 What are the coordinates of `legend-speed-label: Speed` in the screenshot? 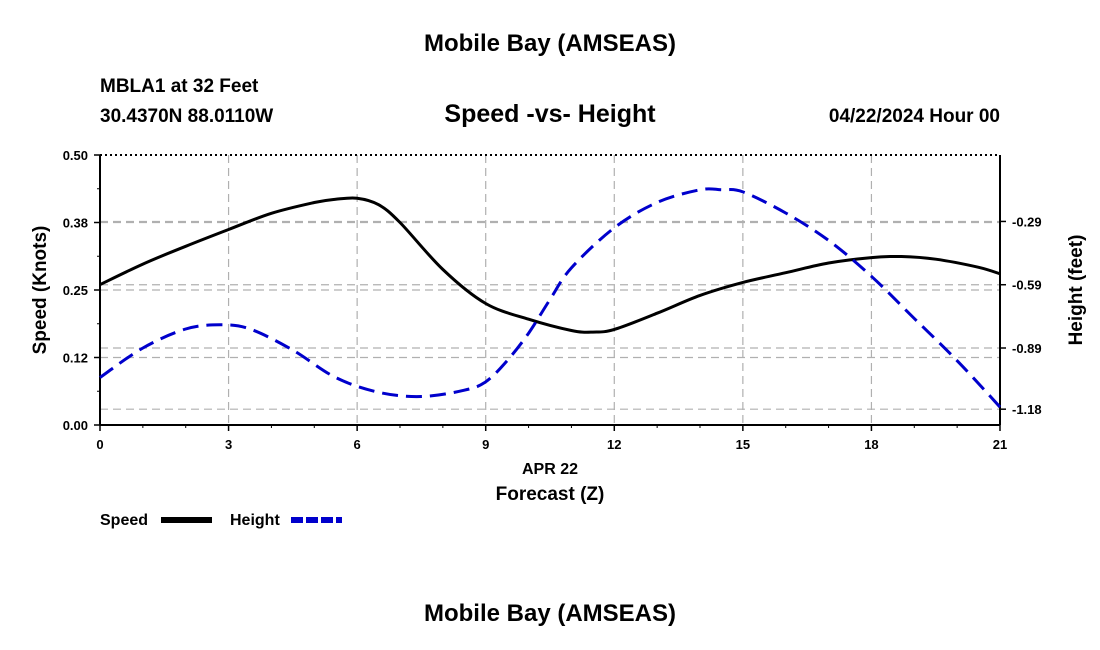 It's located at (124, 520).